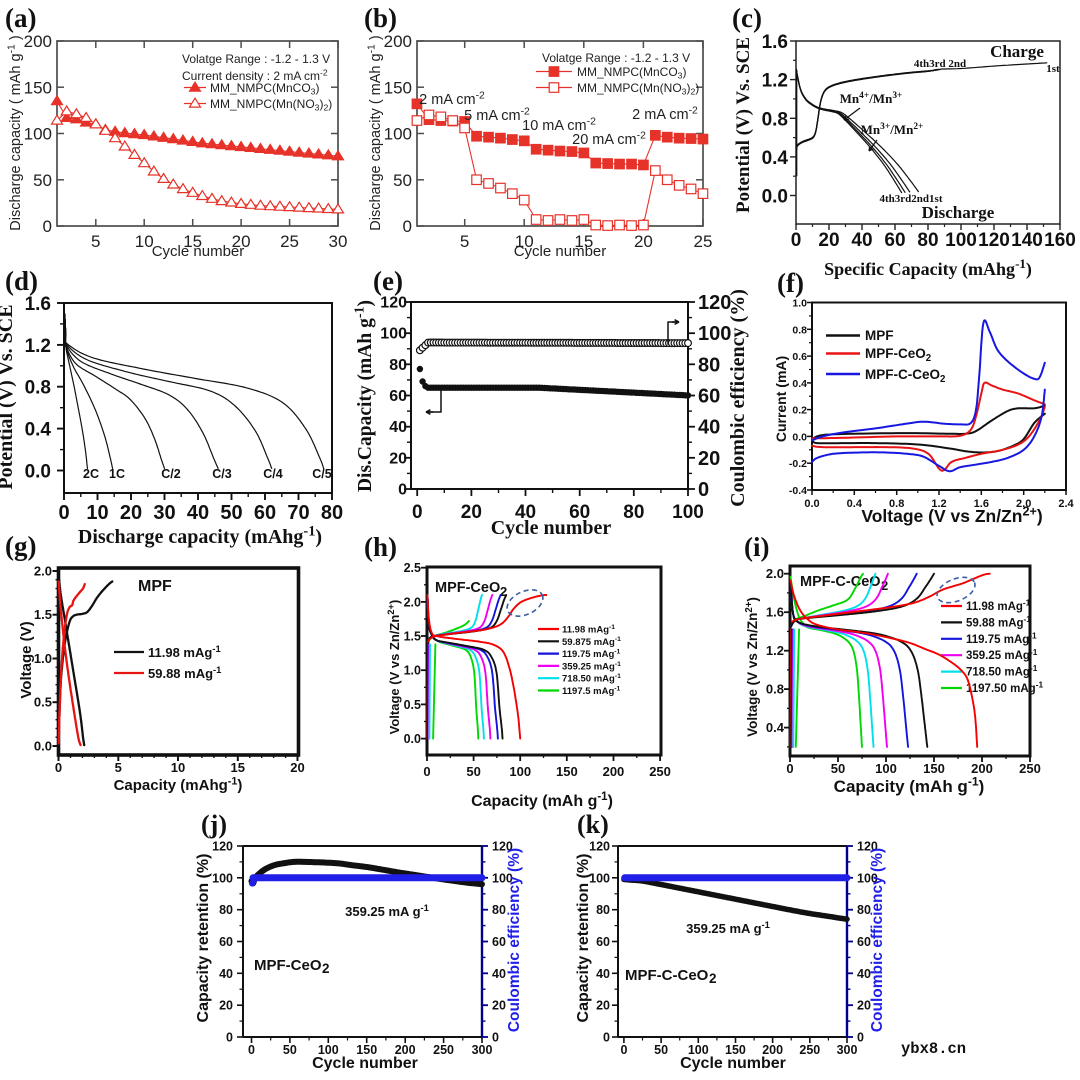 Image resolution: width=1080 pixels, height=1080 pixels. I want to click on svg-text: 11.98 mAg-1, so click(998, 605).